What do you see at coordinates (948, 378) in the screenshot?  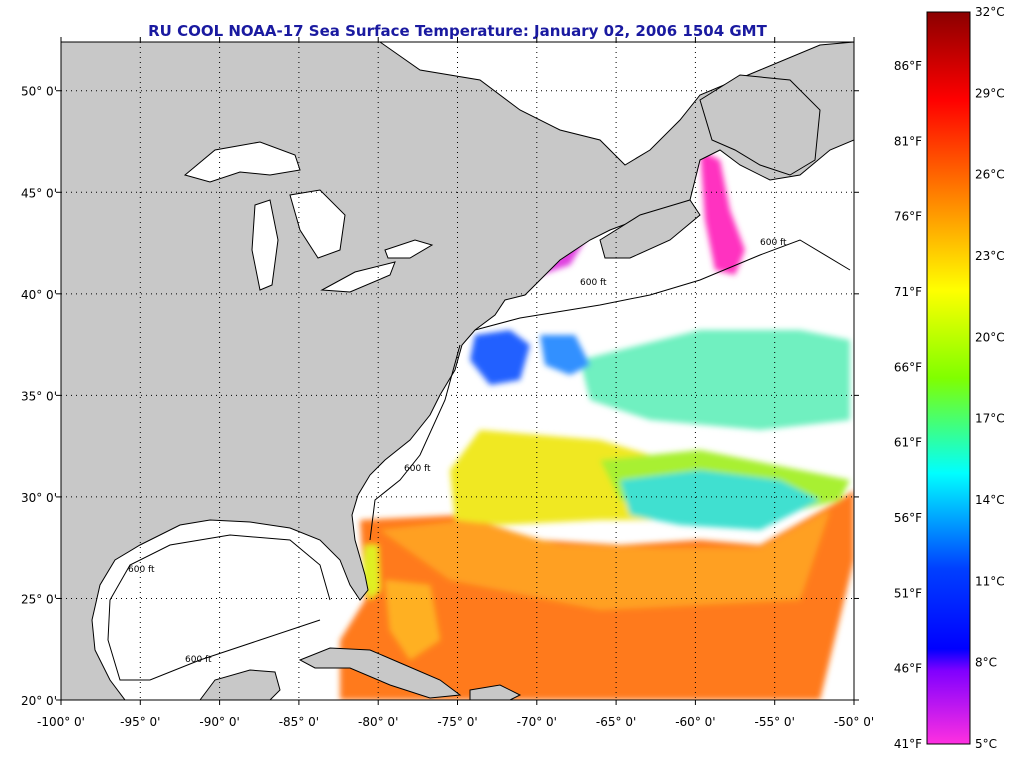 I see `colorbar-gradient` at bounding box center [948, 378].